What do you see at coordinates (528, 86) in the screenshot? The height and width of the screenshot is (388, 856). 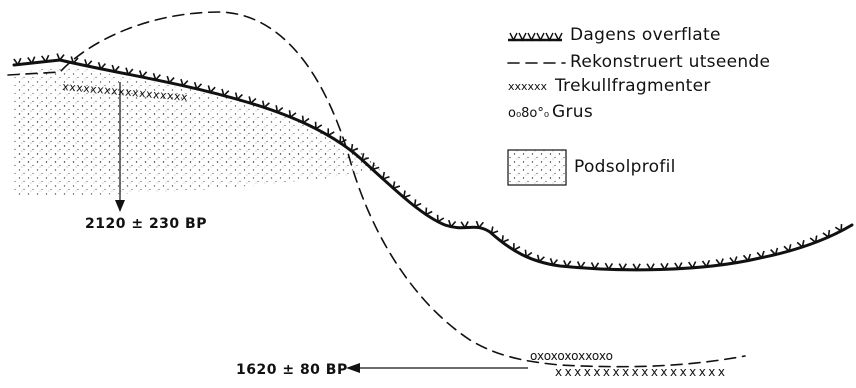 I see `legend-charcoal-symbol: xxxxxx` at bounding box center [528, 86].